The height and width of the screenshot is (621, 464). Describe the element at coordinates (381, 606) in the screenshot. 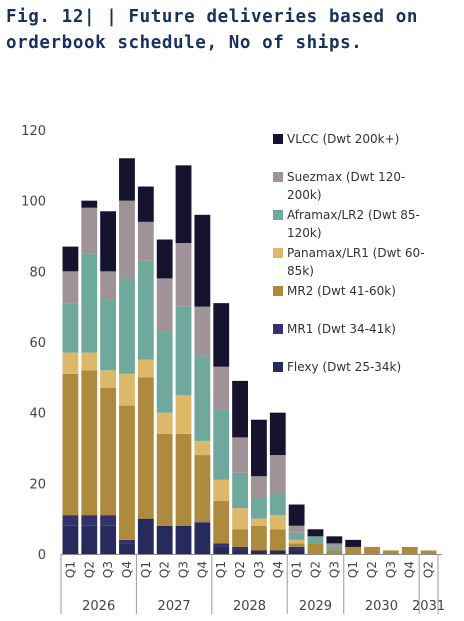

I see `year-label: 2030` at that location.